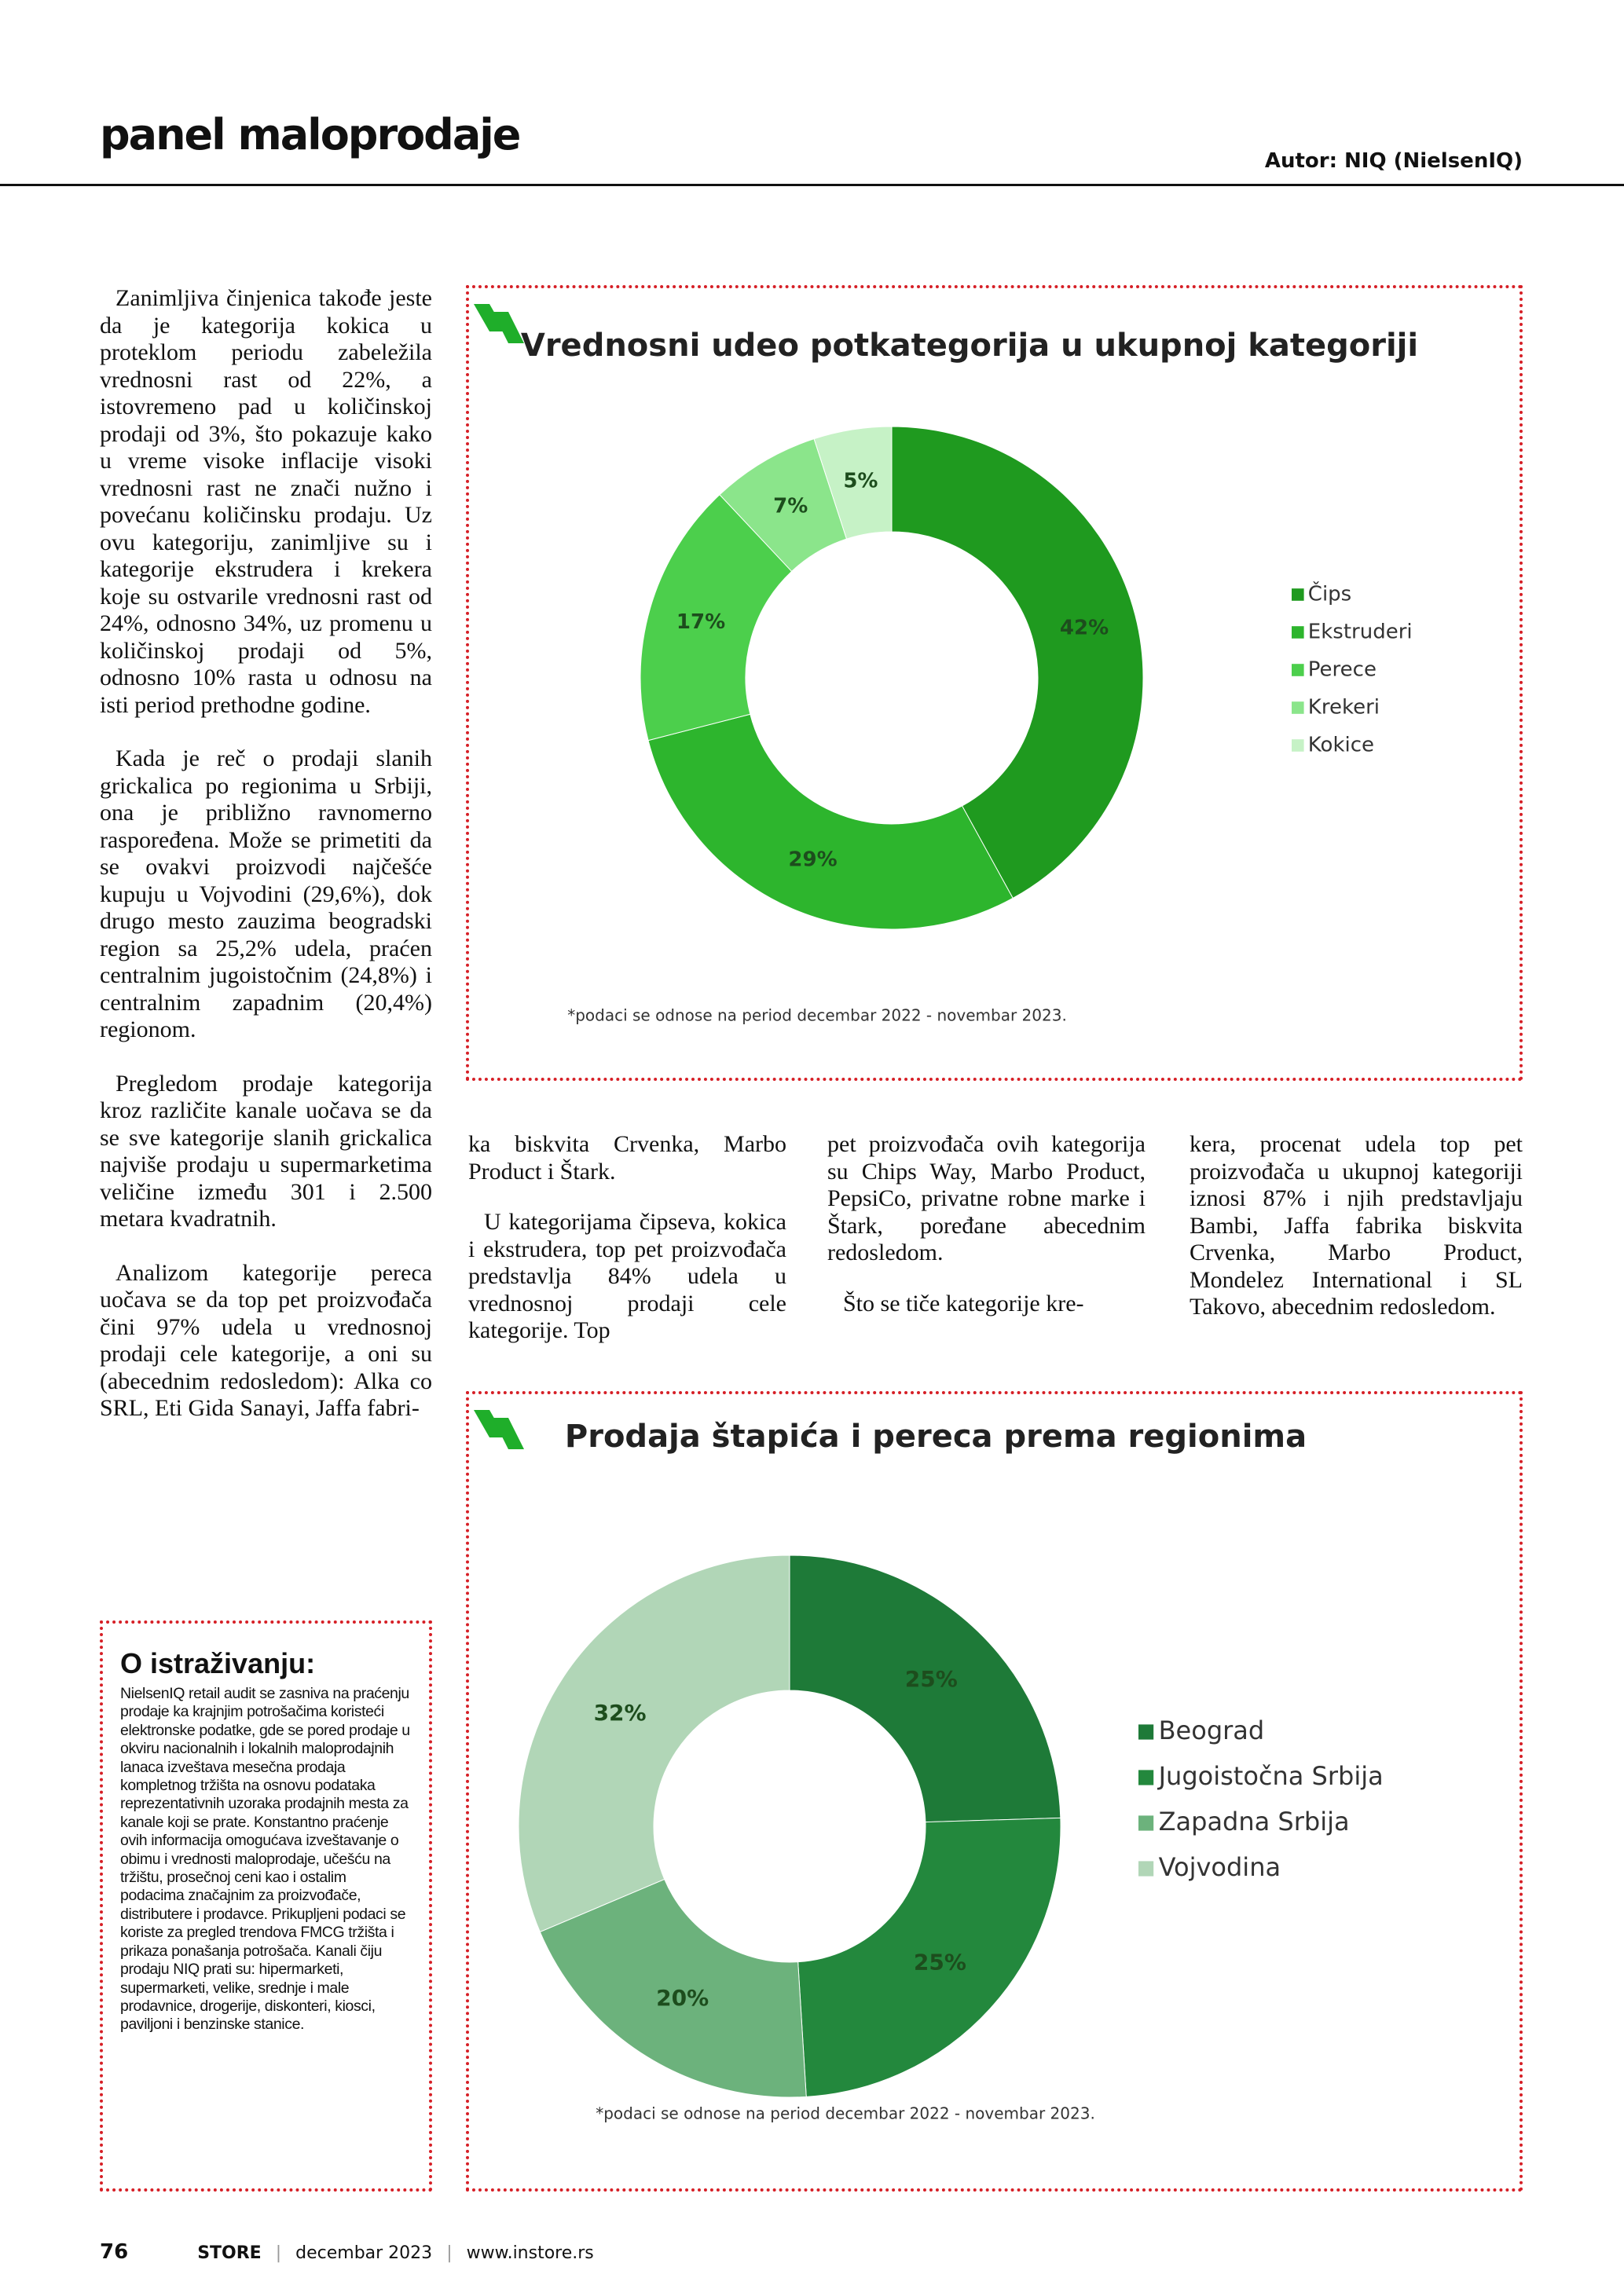  What do you see at coordinates (1344, 708) in the screenshot?
I see `legend-label: Krekeri` at bounding box center [1344, 708].